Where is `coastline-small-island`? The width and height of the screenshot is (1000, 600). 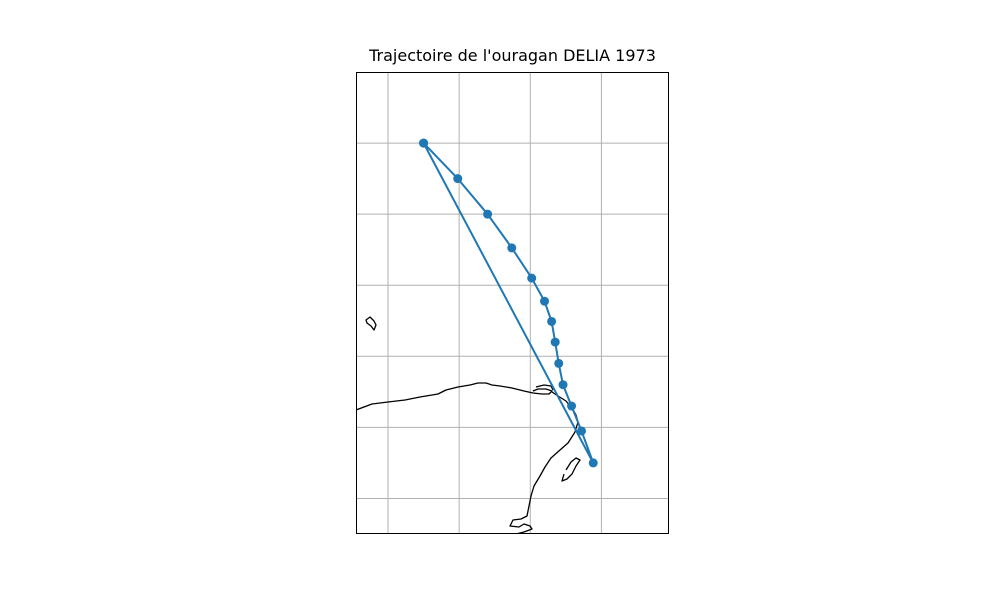
coastline-small-island is located at coordinates (371, 323).